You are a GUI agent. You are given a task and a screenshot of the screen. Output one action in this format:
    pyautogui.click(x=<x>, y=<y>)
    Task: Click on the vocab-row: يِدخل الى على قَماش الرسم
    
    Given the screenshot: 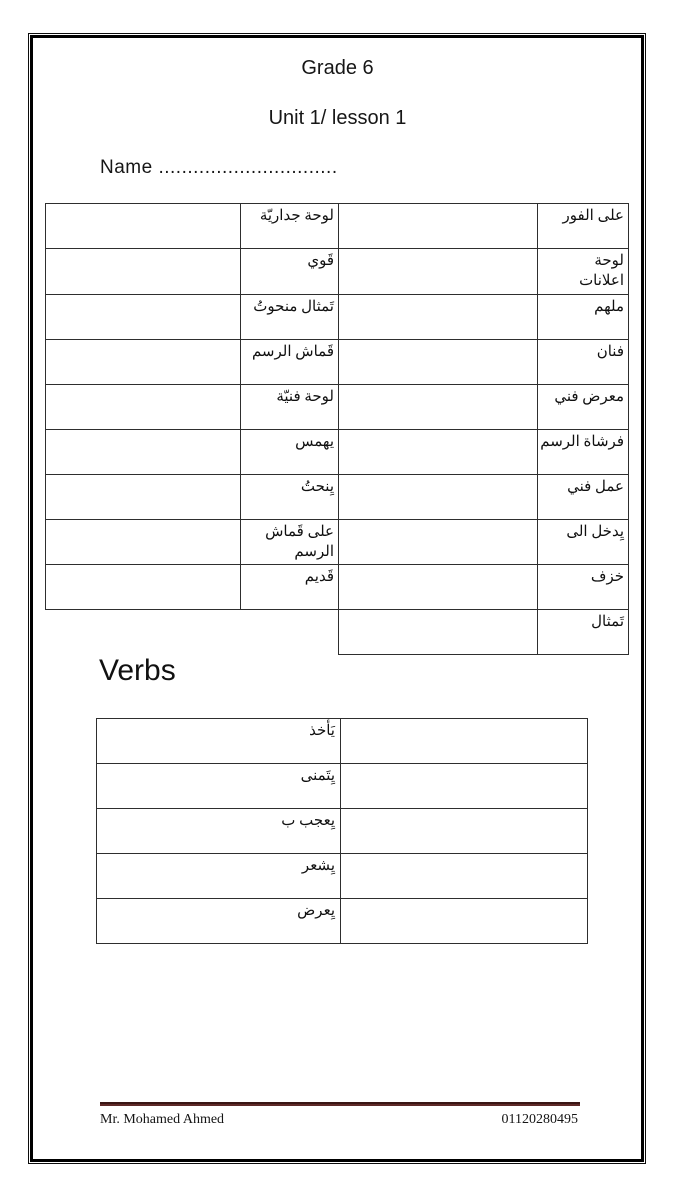 What is the action you would take?
    pyautogui.click(x=337, y=541)
    